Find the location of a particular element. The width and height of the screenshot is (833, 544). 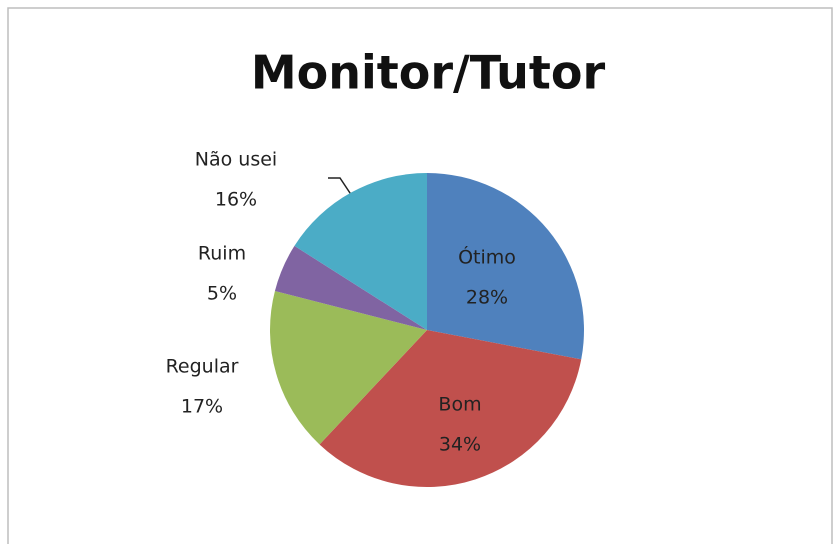

slice-value-label: 34% is located at coordinates (460, 445).